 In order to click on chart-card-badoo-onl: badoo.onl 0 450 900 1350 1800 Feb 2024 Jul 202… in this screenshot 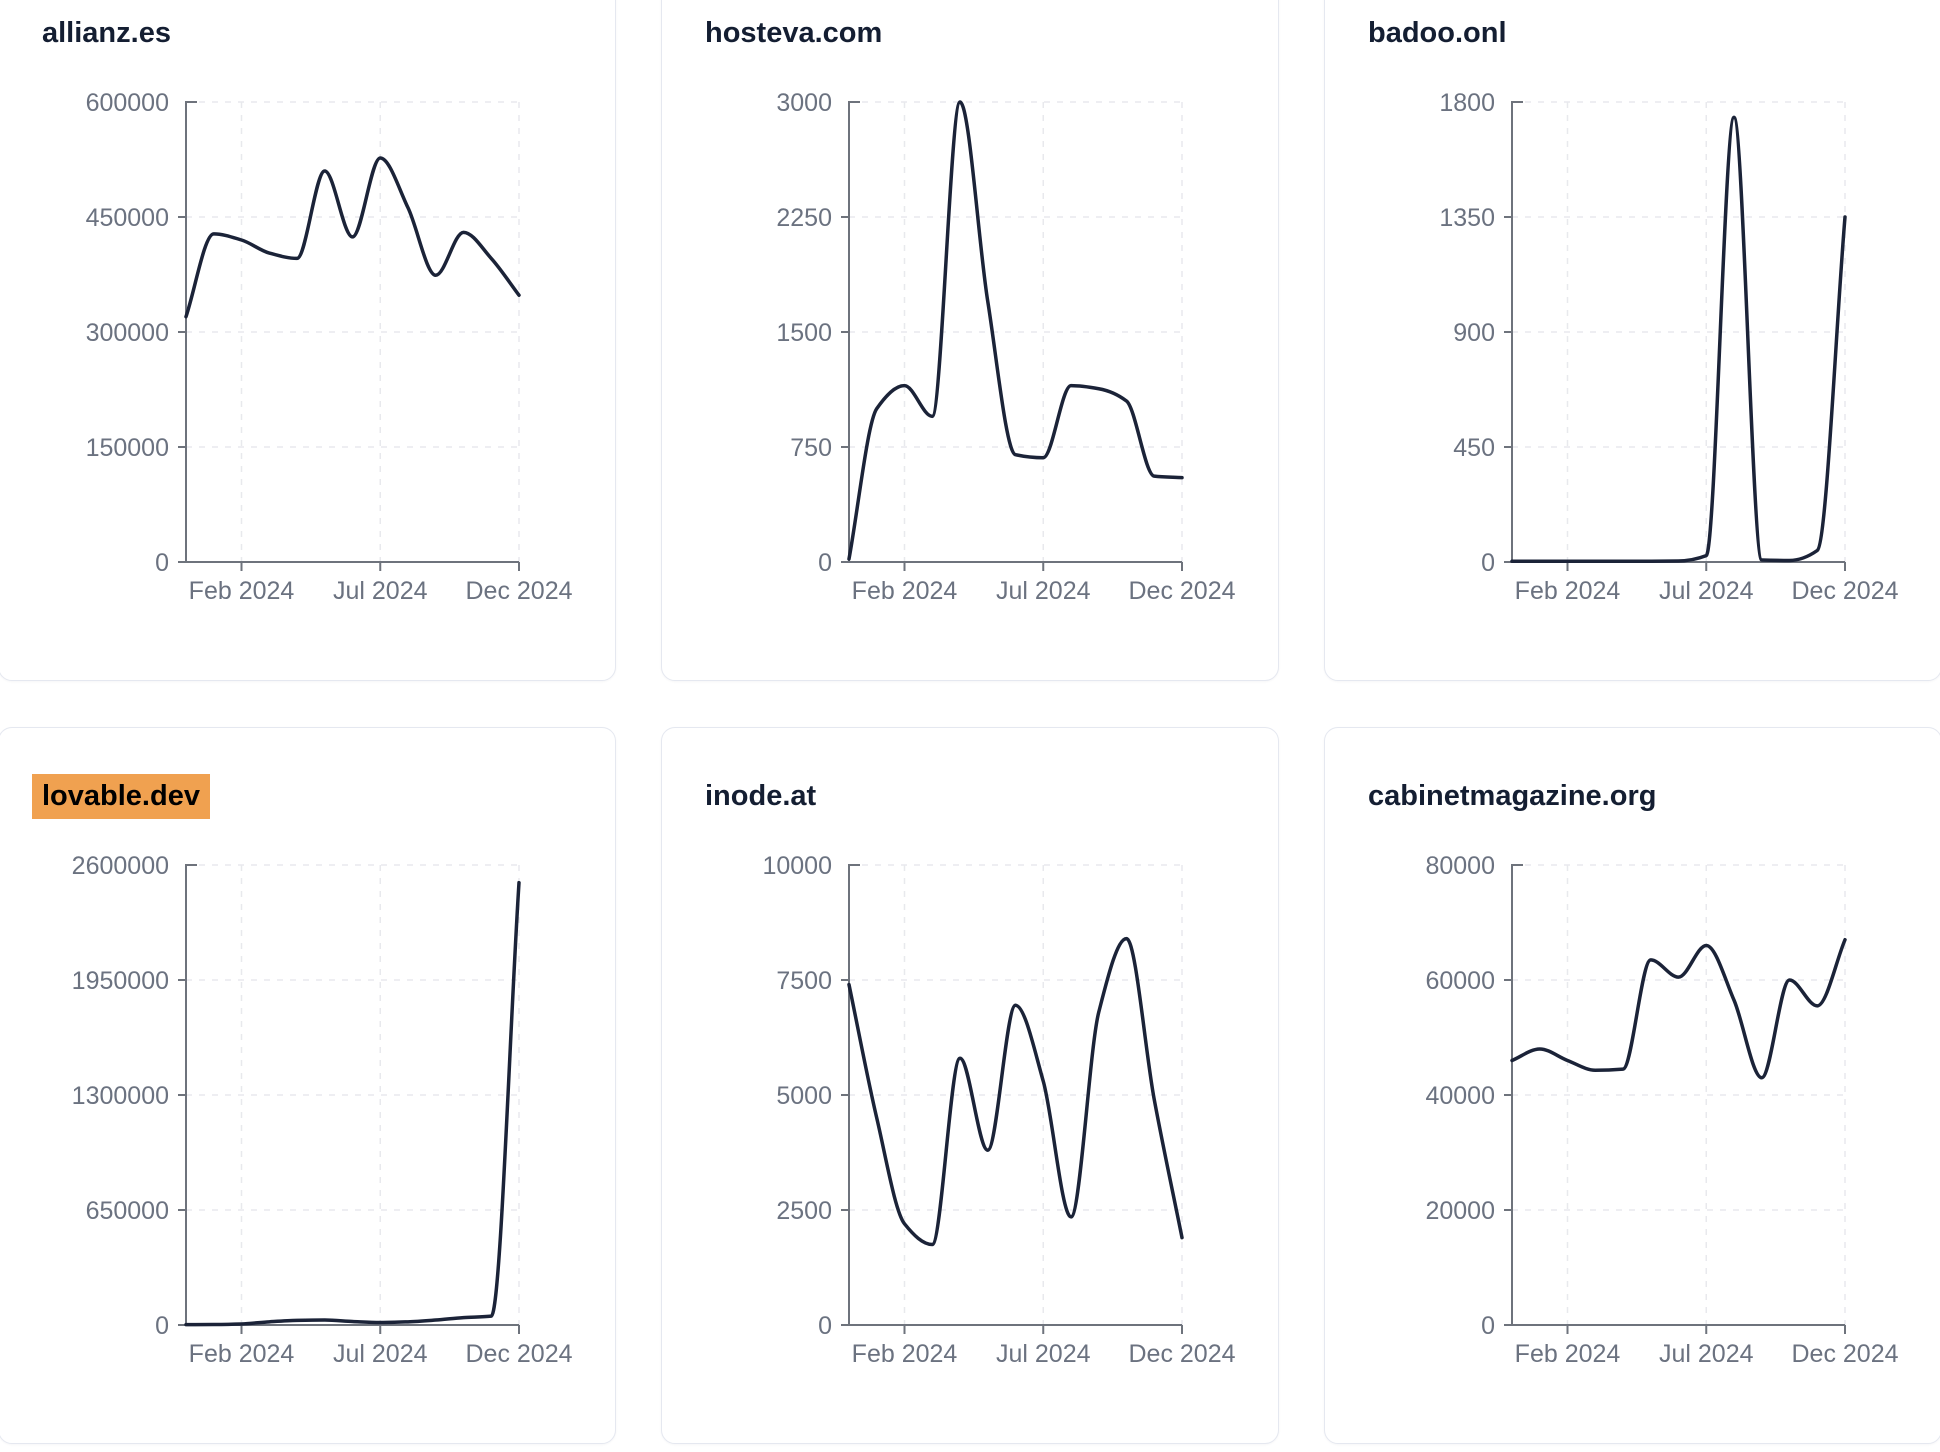, I will do `click(1632, 340)`.